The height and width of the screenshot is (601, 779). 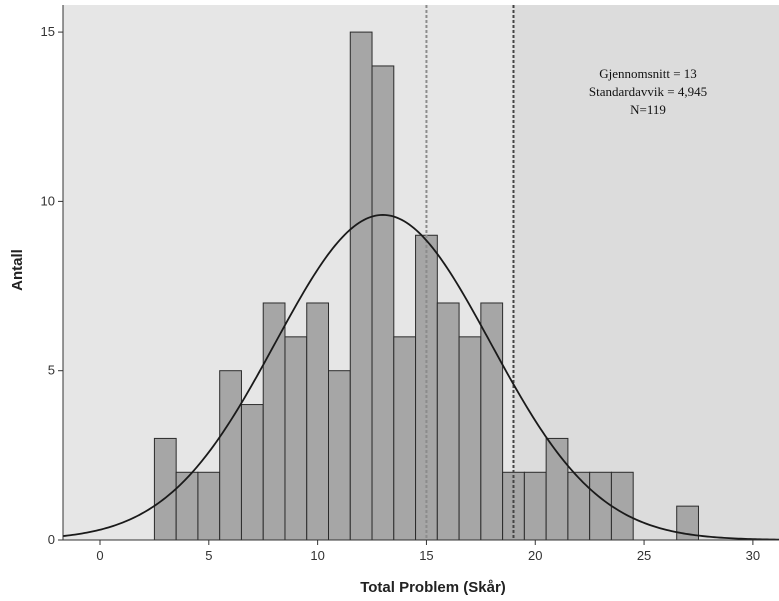 What do you see at coordinates (317, 555) in the screenshot?
I see `x-tick-label: 10` at bounding box center [317, 555].